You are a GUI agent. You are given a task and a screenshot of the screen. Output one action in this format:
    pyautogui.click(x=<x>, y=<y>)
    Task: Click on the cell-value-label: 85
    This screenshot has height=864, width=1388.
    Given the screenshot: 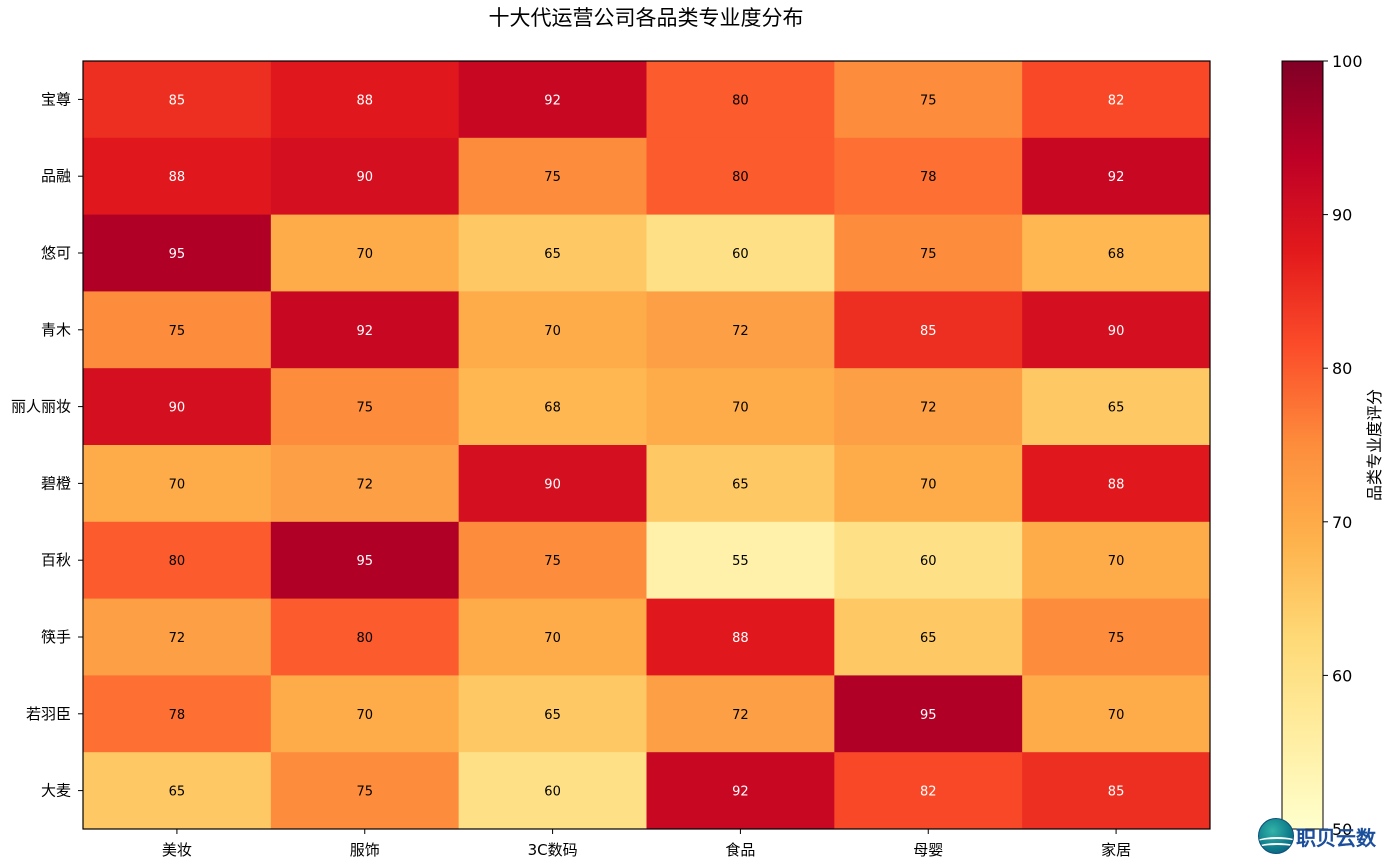 What is the action you would take?
    pyautogui.click(x=1116, y=792)
    